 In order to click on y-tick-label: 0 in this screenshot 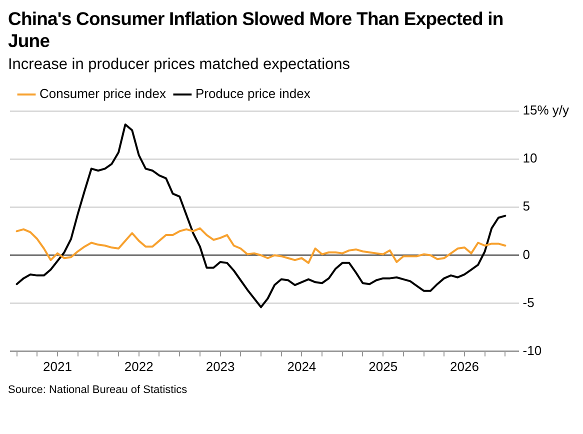, I will do `click(526, 254)`.